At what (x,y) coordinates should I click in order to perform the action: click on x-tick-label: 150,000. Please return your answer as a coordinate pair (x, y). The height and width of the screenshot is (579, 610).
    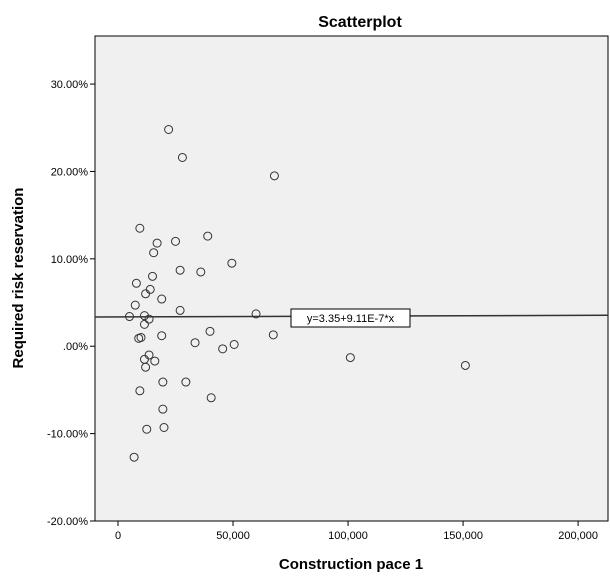
    Looking at the image, I should click on (463, 536).